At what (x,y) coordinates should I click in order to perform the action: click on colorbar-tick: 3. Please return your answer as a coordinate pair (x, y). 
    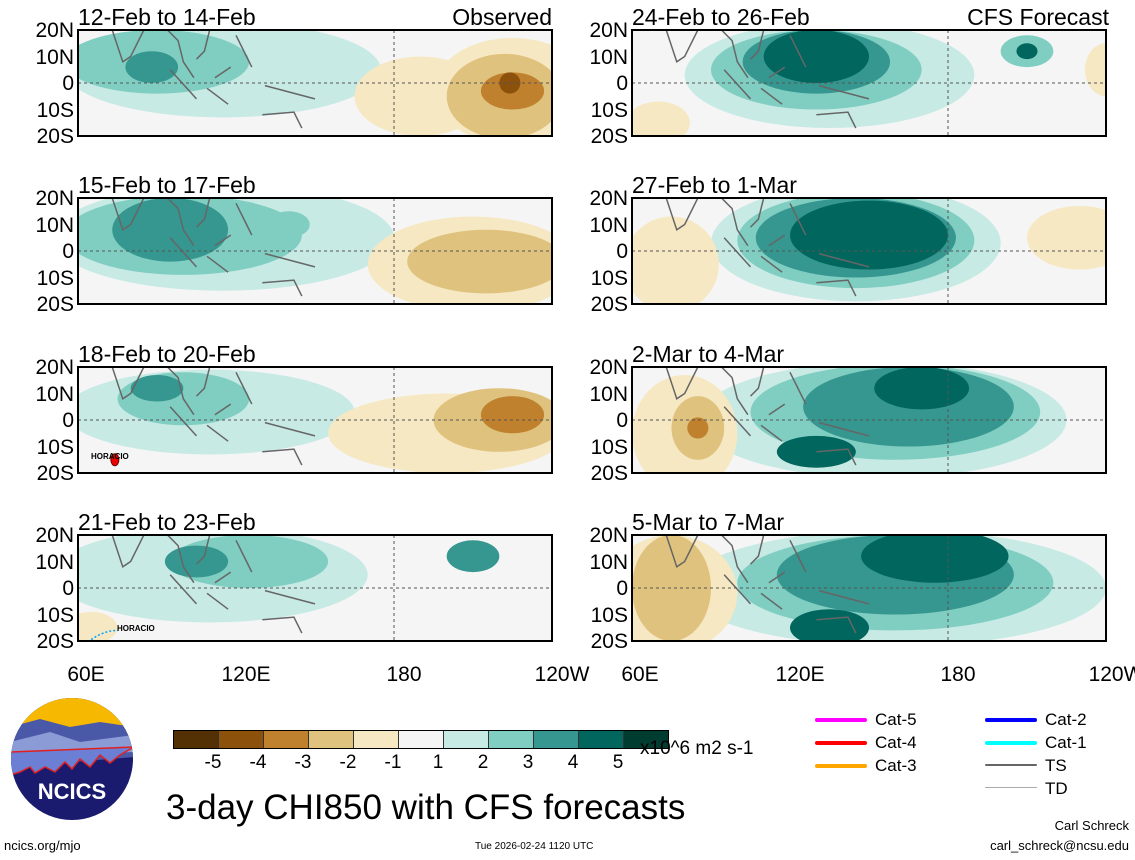
    Looking at the image, I should click on (528, 762).